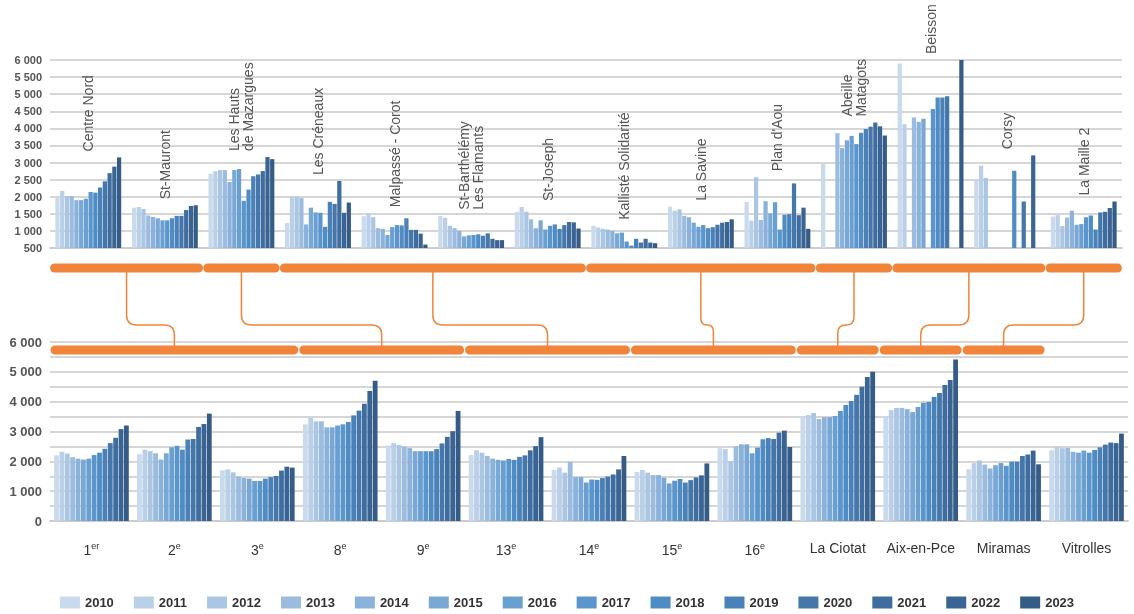 Image resolution: width=1134 pixels, height=614 pixels. I want to click on x-tick-label: Abeille Matagots, so click(854, 87).